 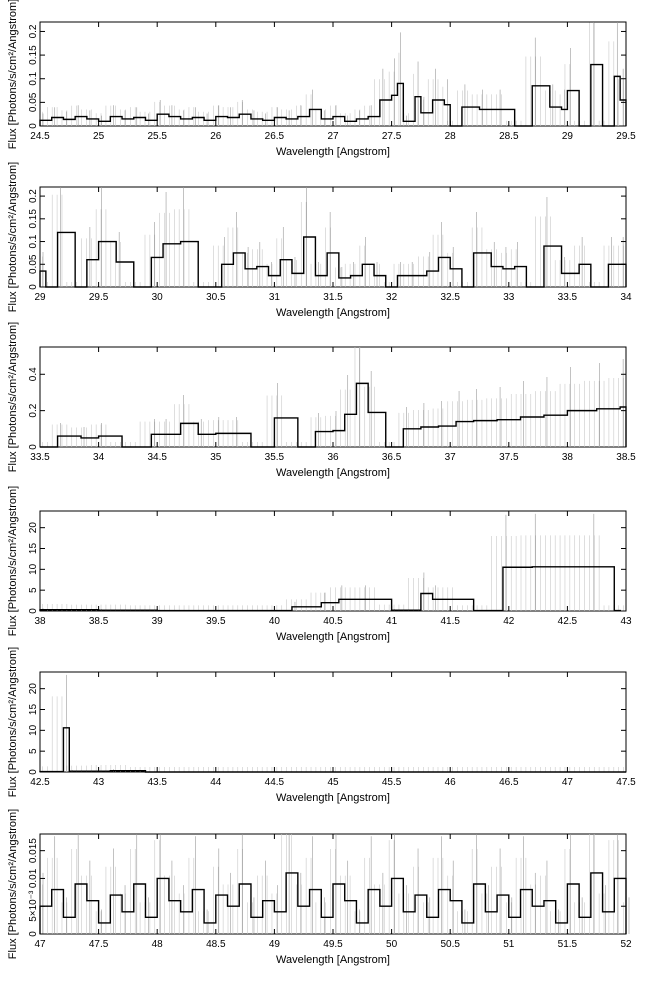 What do you see at coordinates (33, 878) in the screenshot?
I see `y-tick-label: 0.01` at bounding box center [33, 878].